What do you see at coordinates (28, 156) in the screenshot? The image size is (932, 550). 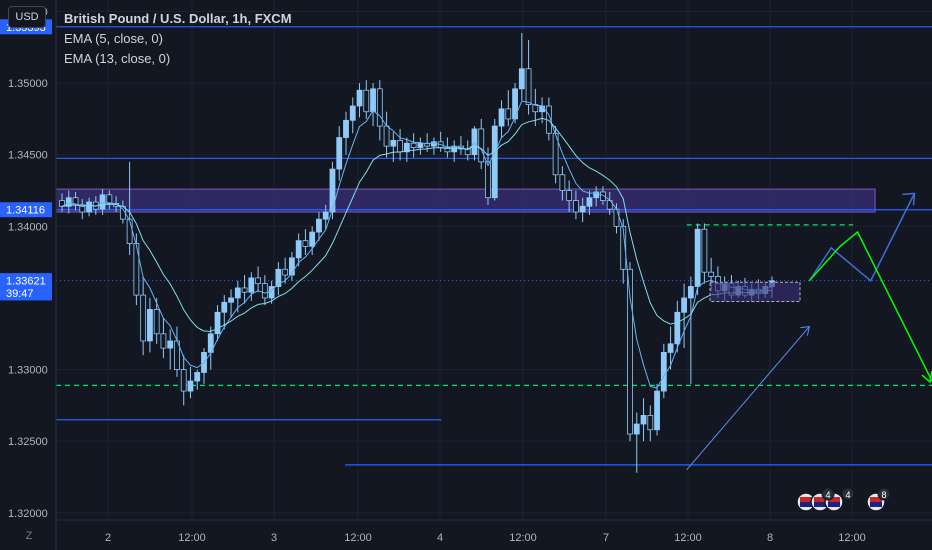 I see `y-tick-label: 1.34500` at bounding box center [28, 156].